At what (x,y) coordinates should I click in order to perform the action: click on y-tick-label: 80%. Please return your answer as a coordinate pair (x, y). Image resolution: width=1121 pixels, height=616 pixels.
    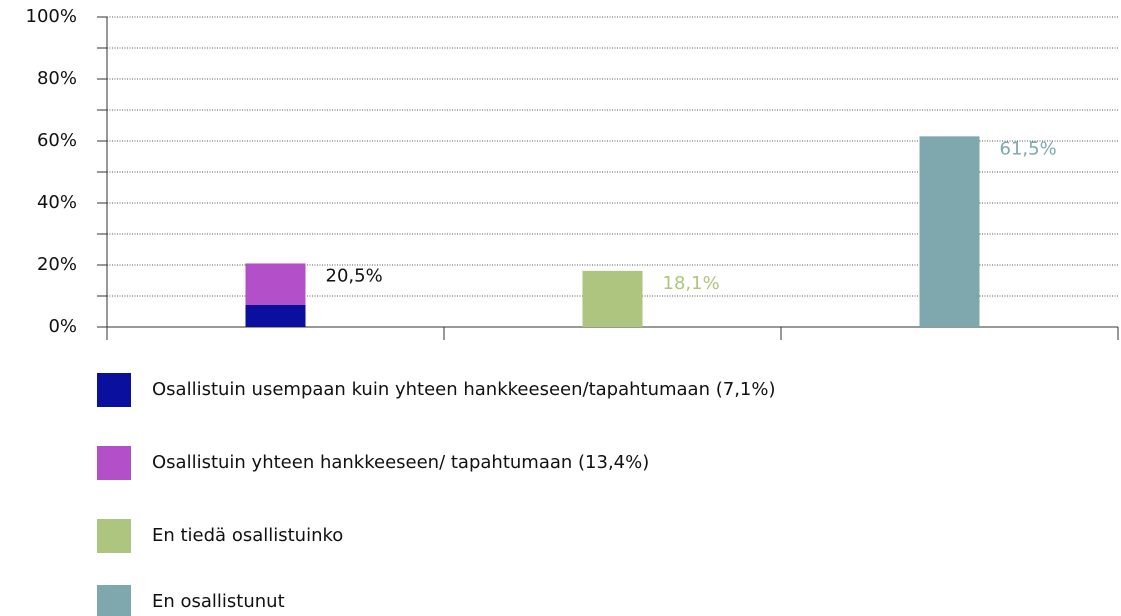
    Looking at the image, I should click on (57, 78).